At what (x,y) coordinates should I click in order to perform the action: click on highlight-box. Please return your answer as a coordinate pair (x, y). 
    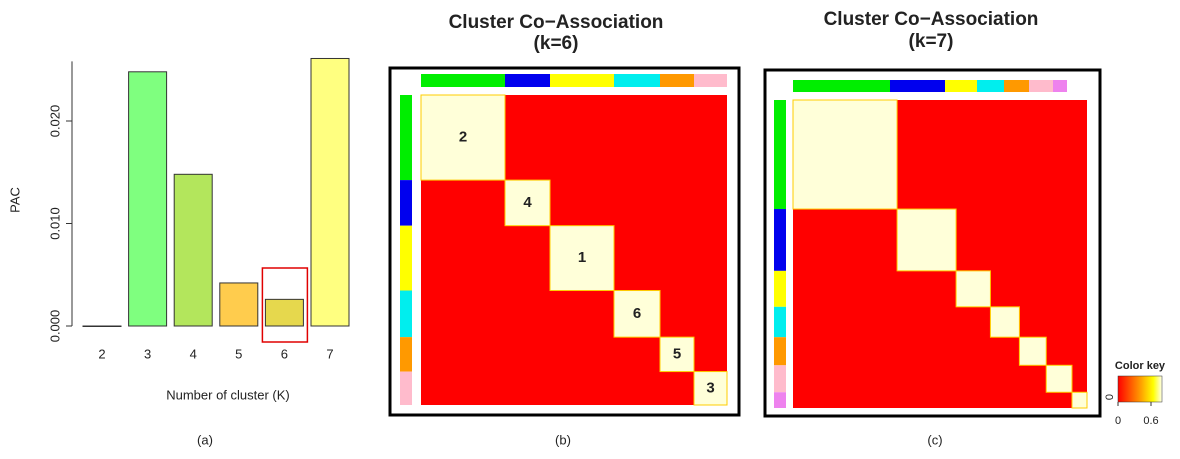
    Looking at the image, I should click on (285, 305).